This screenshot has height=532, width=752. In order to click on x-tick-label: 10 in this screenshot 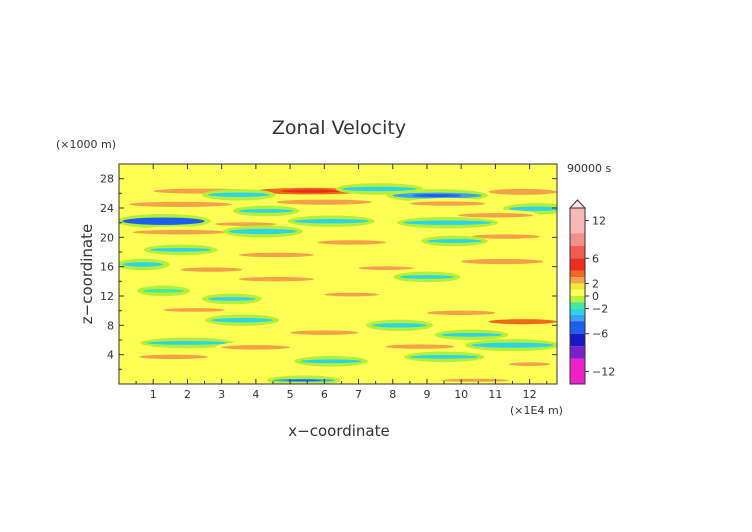, I will do `click(461, 394)`.